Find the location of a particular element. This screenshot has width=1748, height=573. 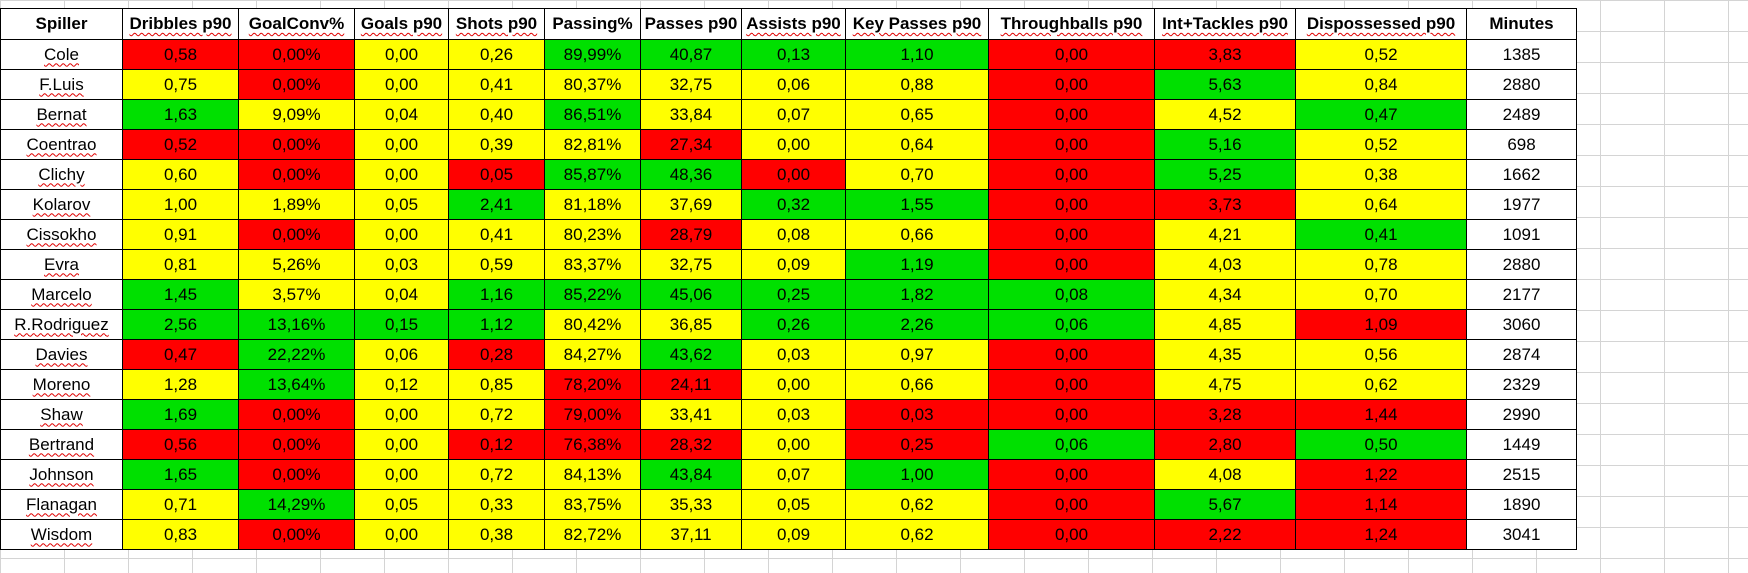

column-header-label: Minutes is located at coordinates (1521, 23).